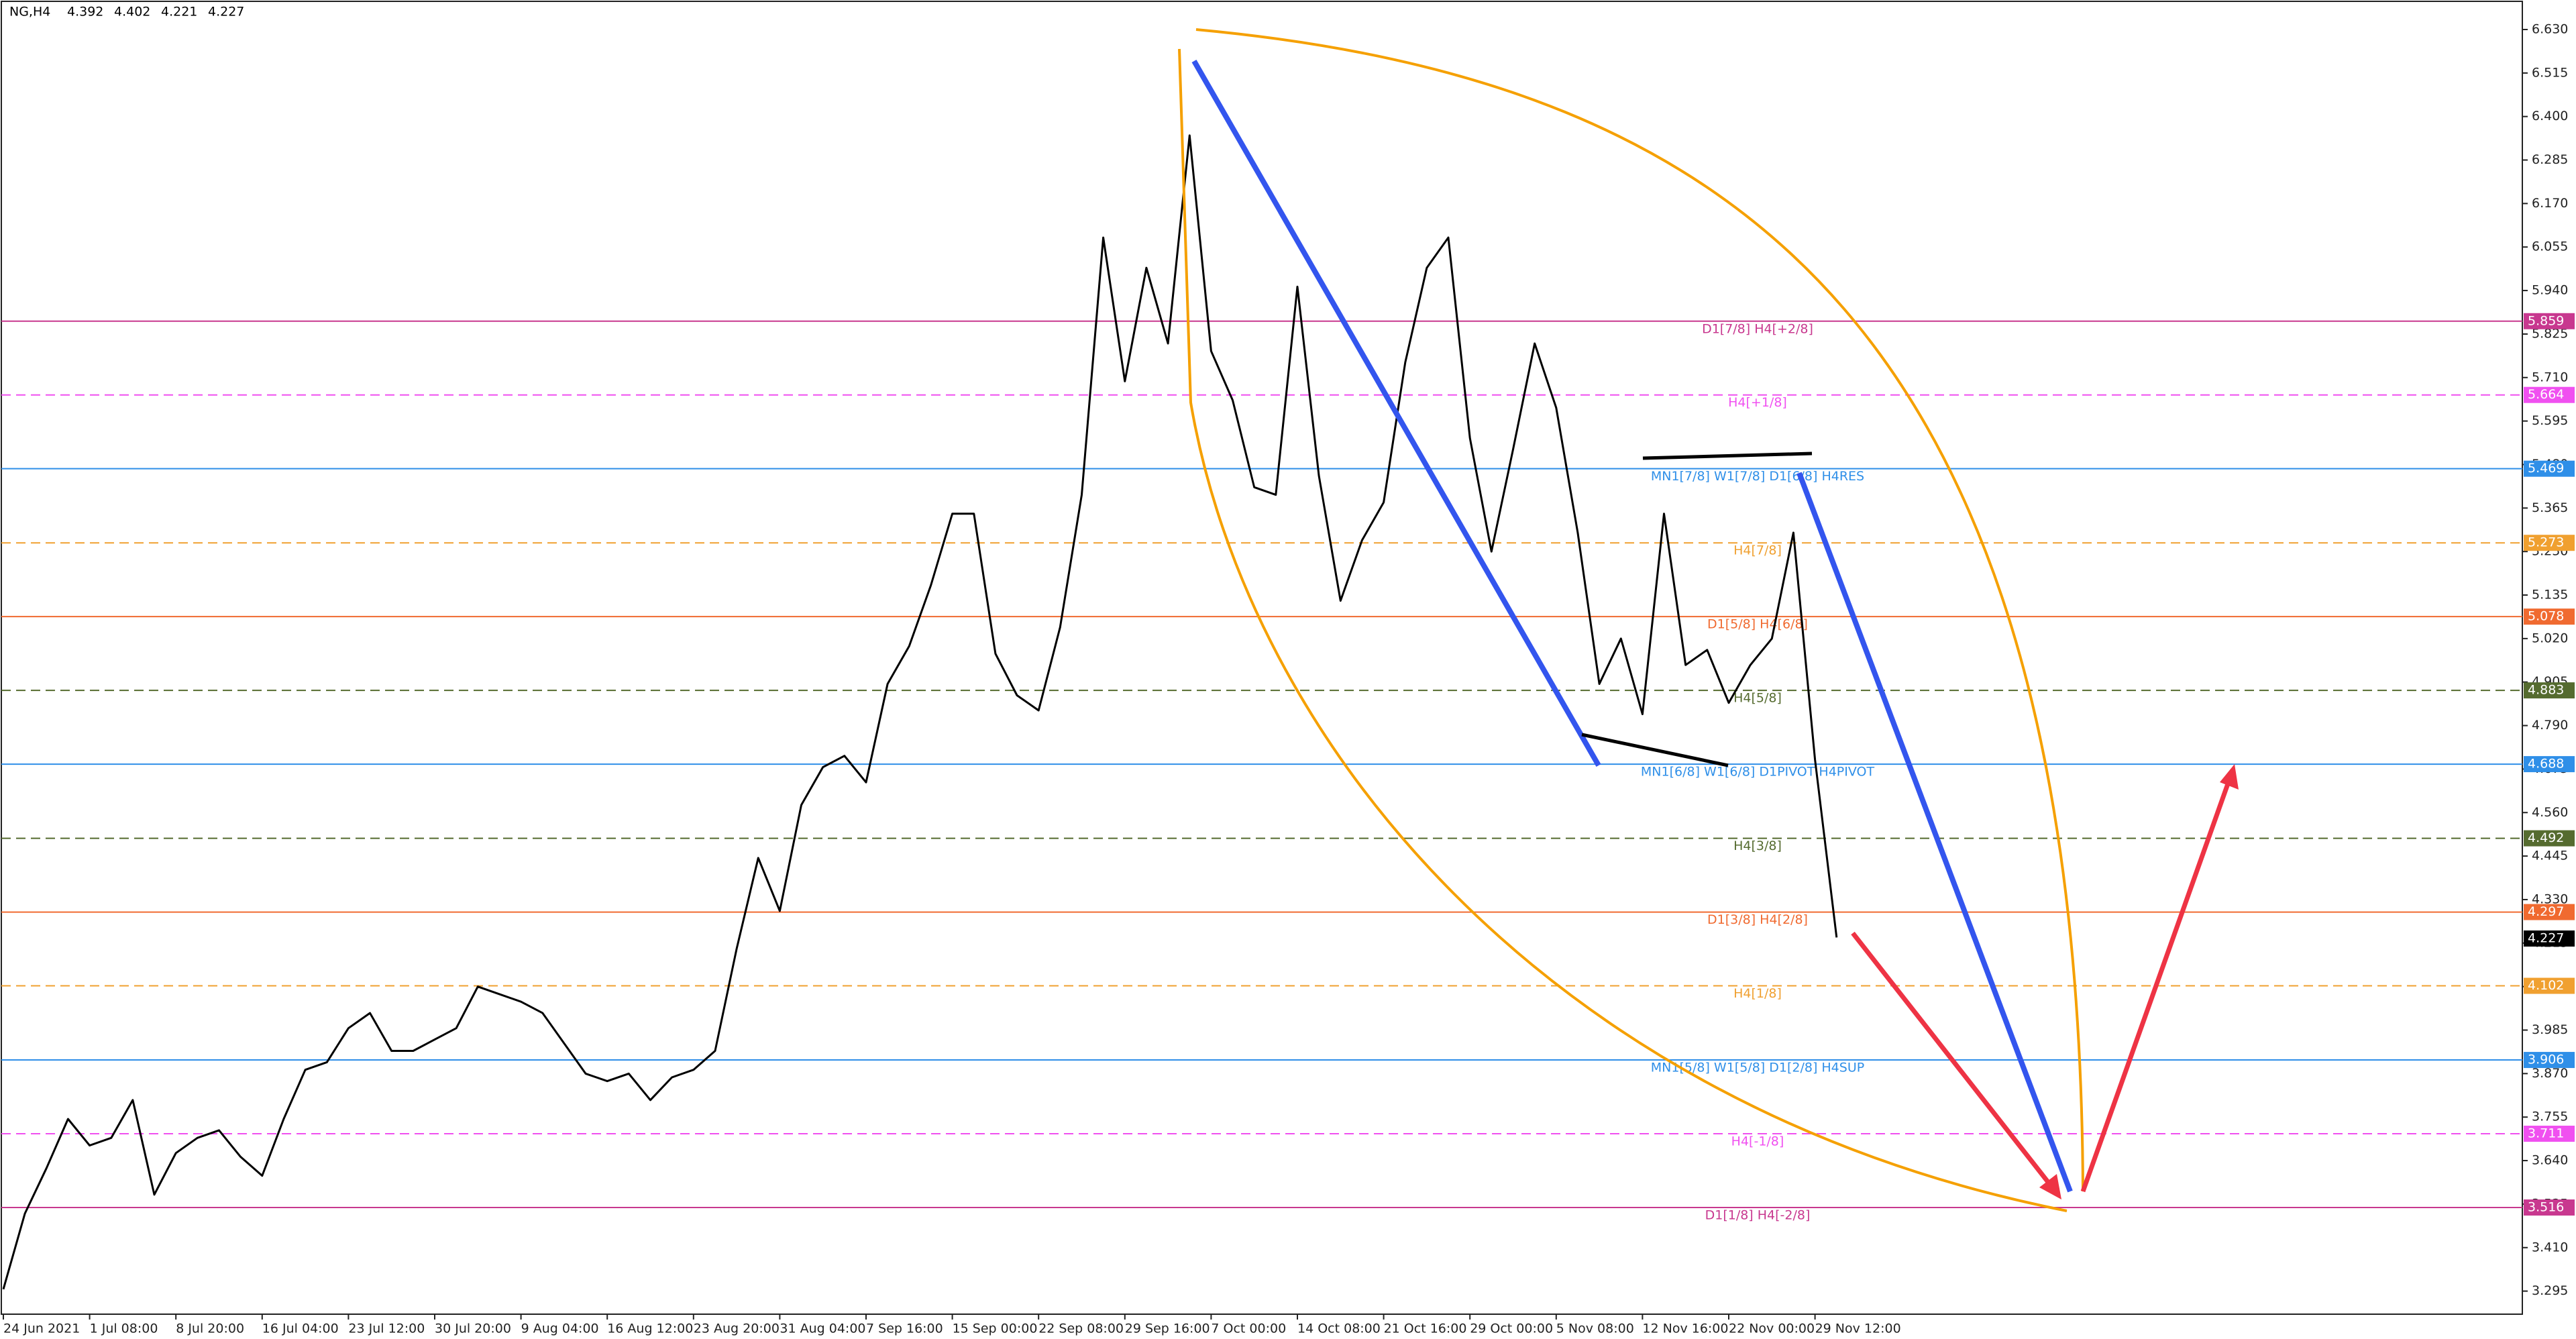  Describe the element at coordinates (2550, 290) in the screenshot. I see `y-tick-label: 5.940` at that location.